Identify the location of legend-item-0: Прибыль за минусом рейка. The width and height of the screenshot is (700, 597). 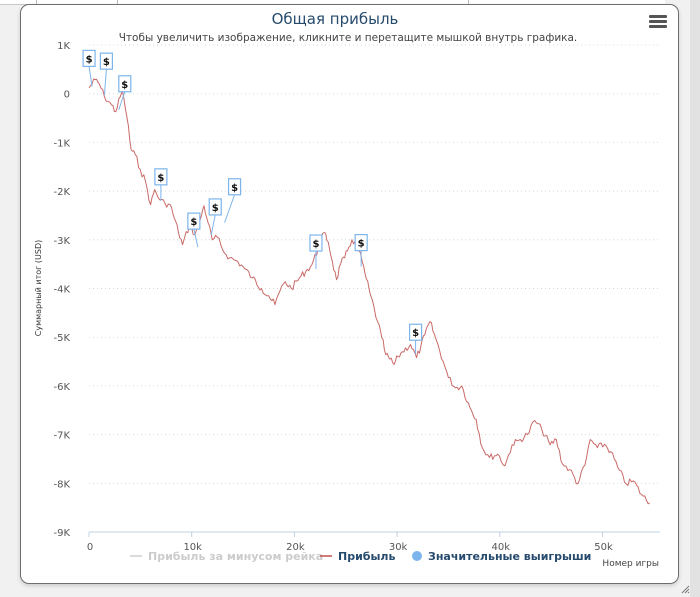
(226, 556).